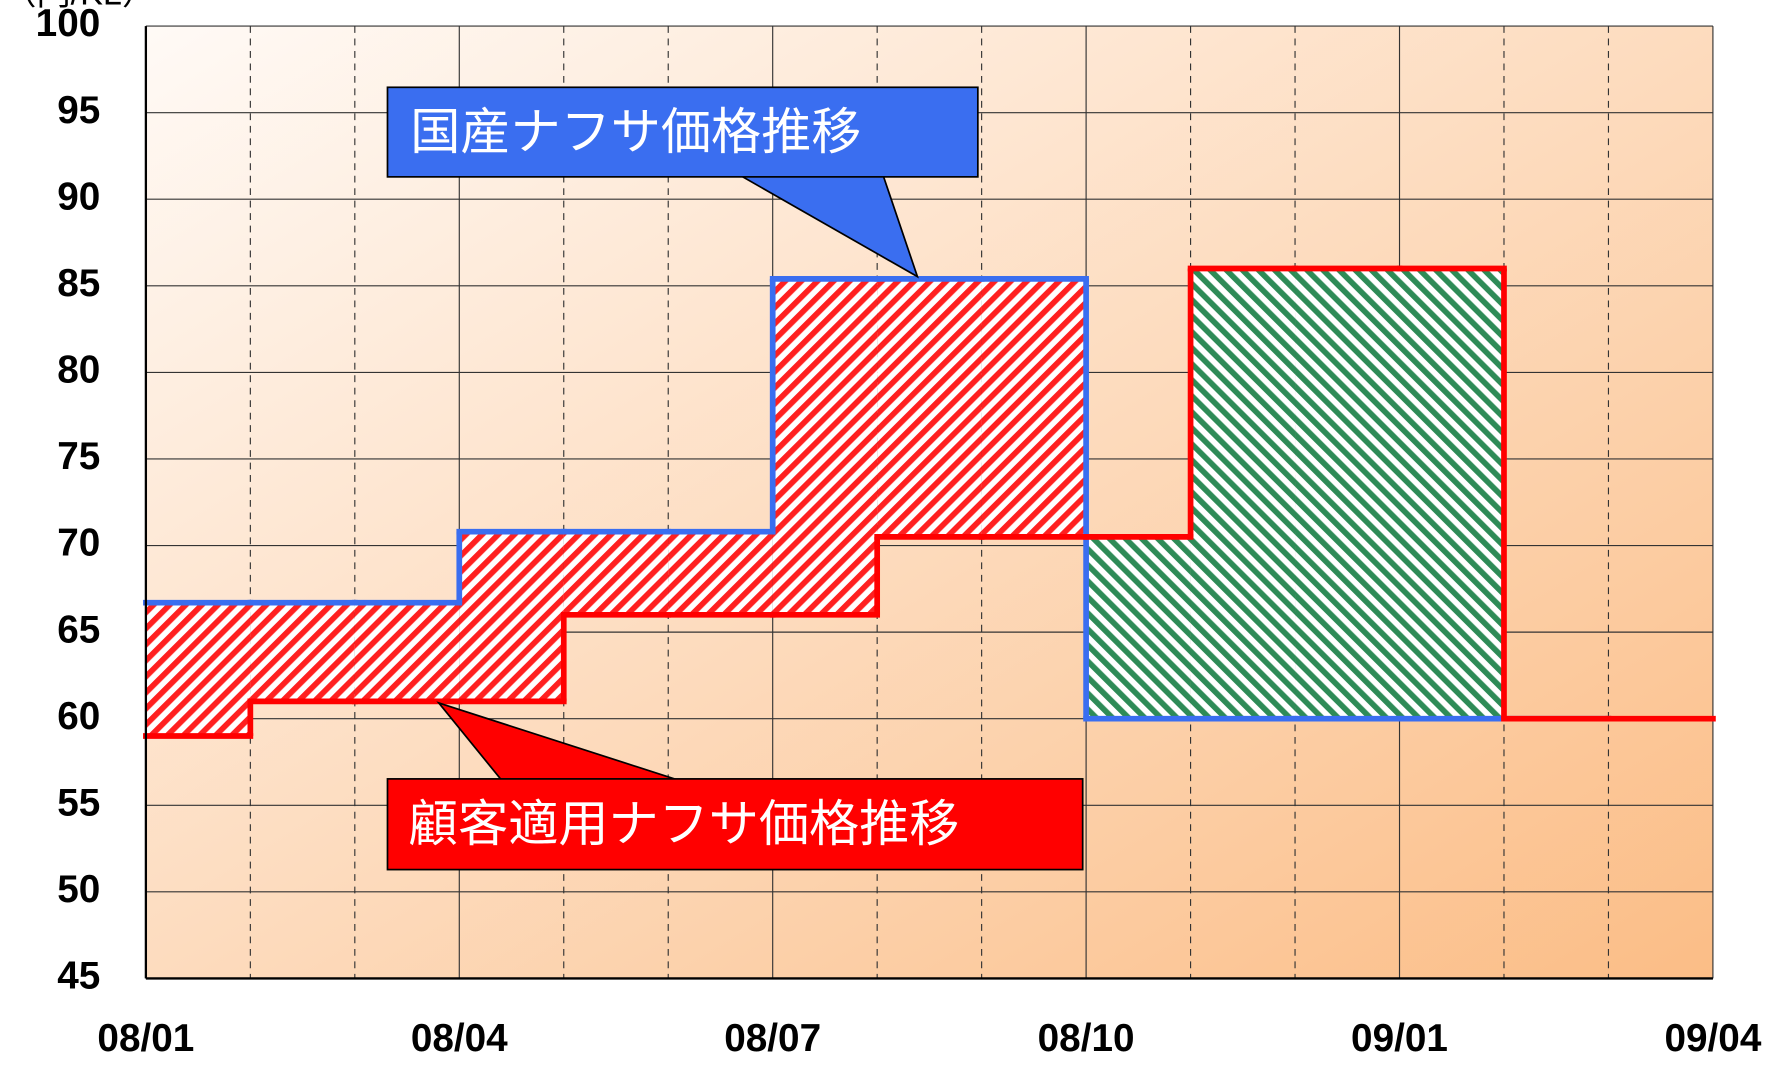  What do you see at coordinates (78, 196) in the screenshot?
I see `y-tick-label: 90` at bounding box center [78, 196].